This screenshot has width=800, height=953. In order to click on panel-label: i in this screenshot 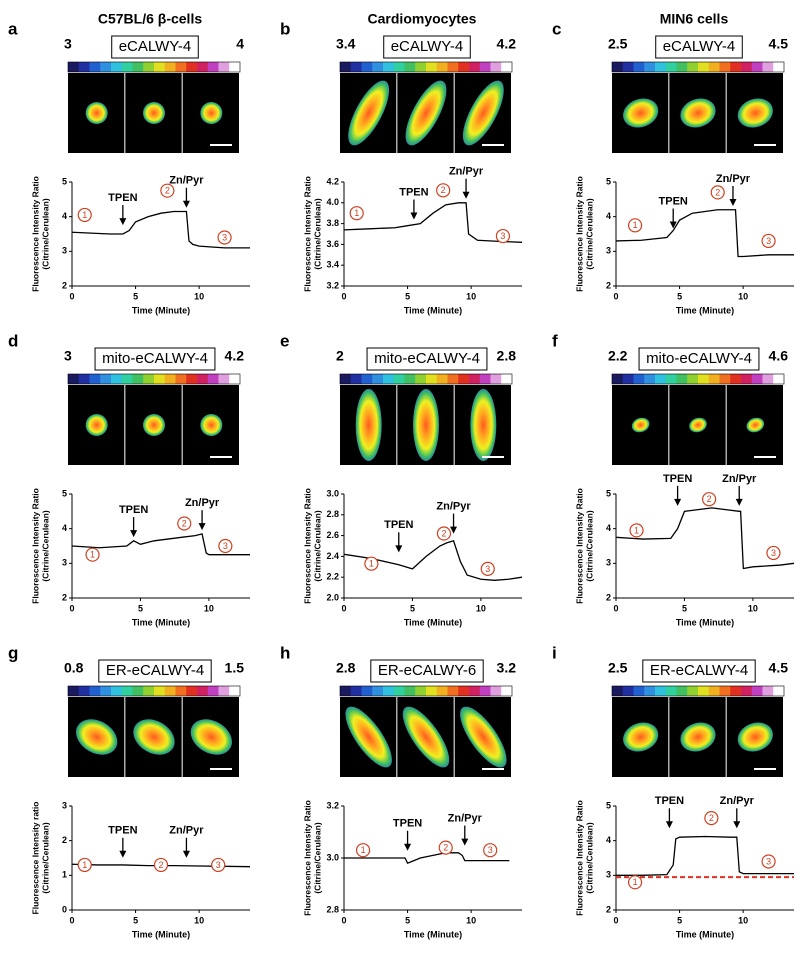, I will do `click(554, 652)`.